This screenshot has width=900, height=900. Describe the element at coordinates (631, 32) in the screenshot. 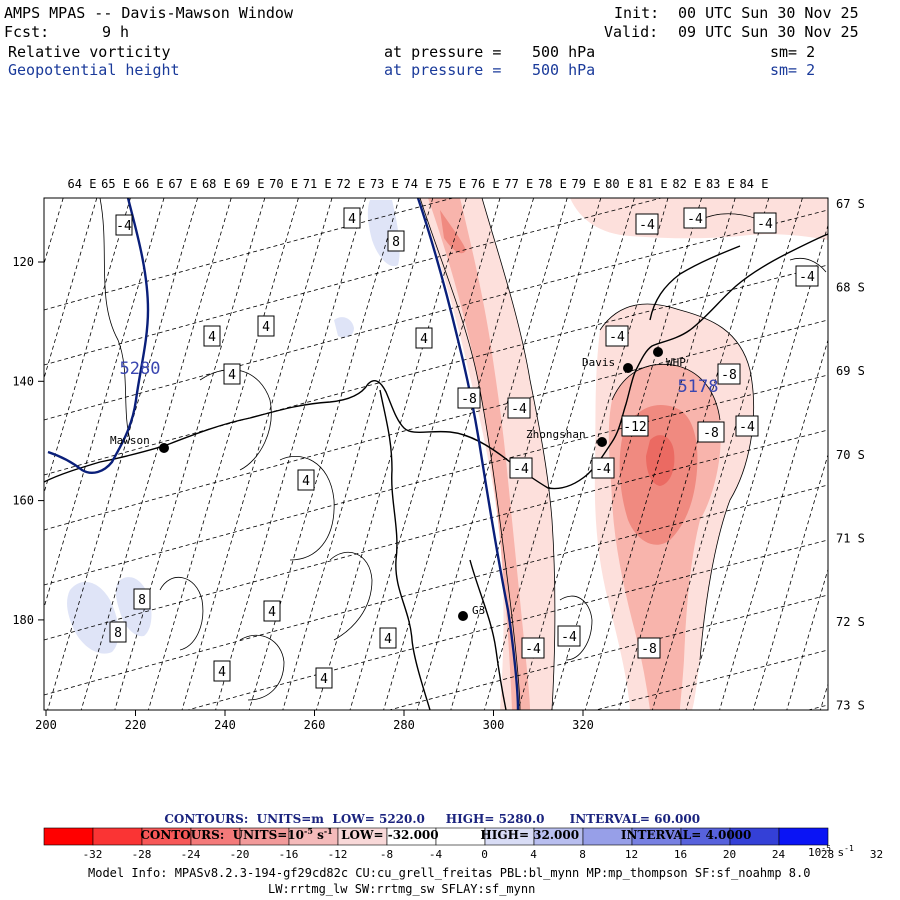

I see `valid-label: Valid:` at that location.